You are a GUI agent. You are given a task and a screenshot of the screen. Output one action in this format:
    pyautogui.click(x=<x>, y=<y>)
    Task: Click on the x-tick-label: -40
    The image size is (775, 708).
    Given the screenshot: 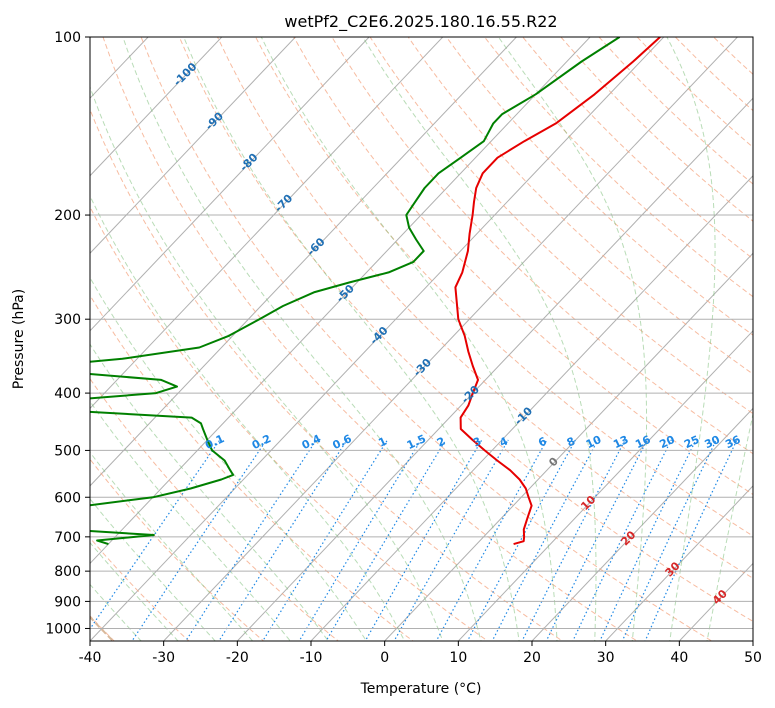 What is the action you would take?
    pyautogui.click(x=90, y=658)
    